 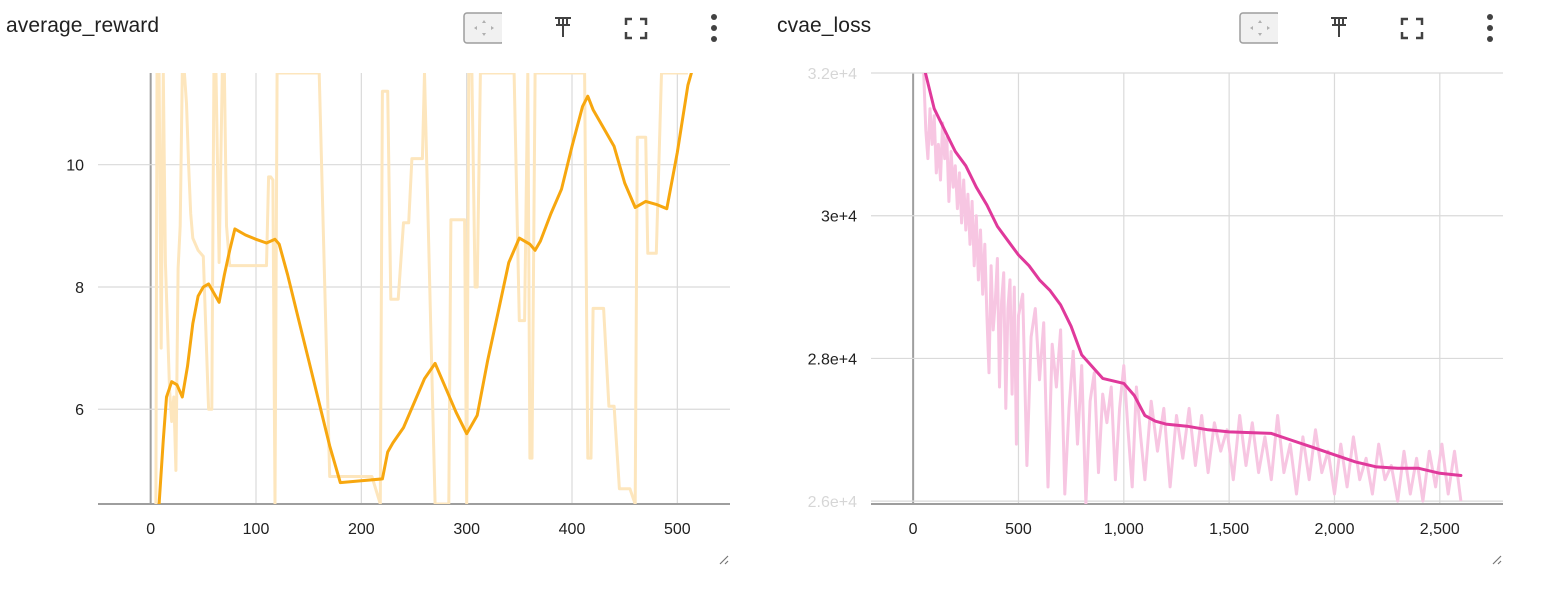 What do you see at coordinates (832, 74) in the screenshot?
I see `y-tick-label: 3.2e+4` at bounding box center [832, 74].